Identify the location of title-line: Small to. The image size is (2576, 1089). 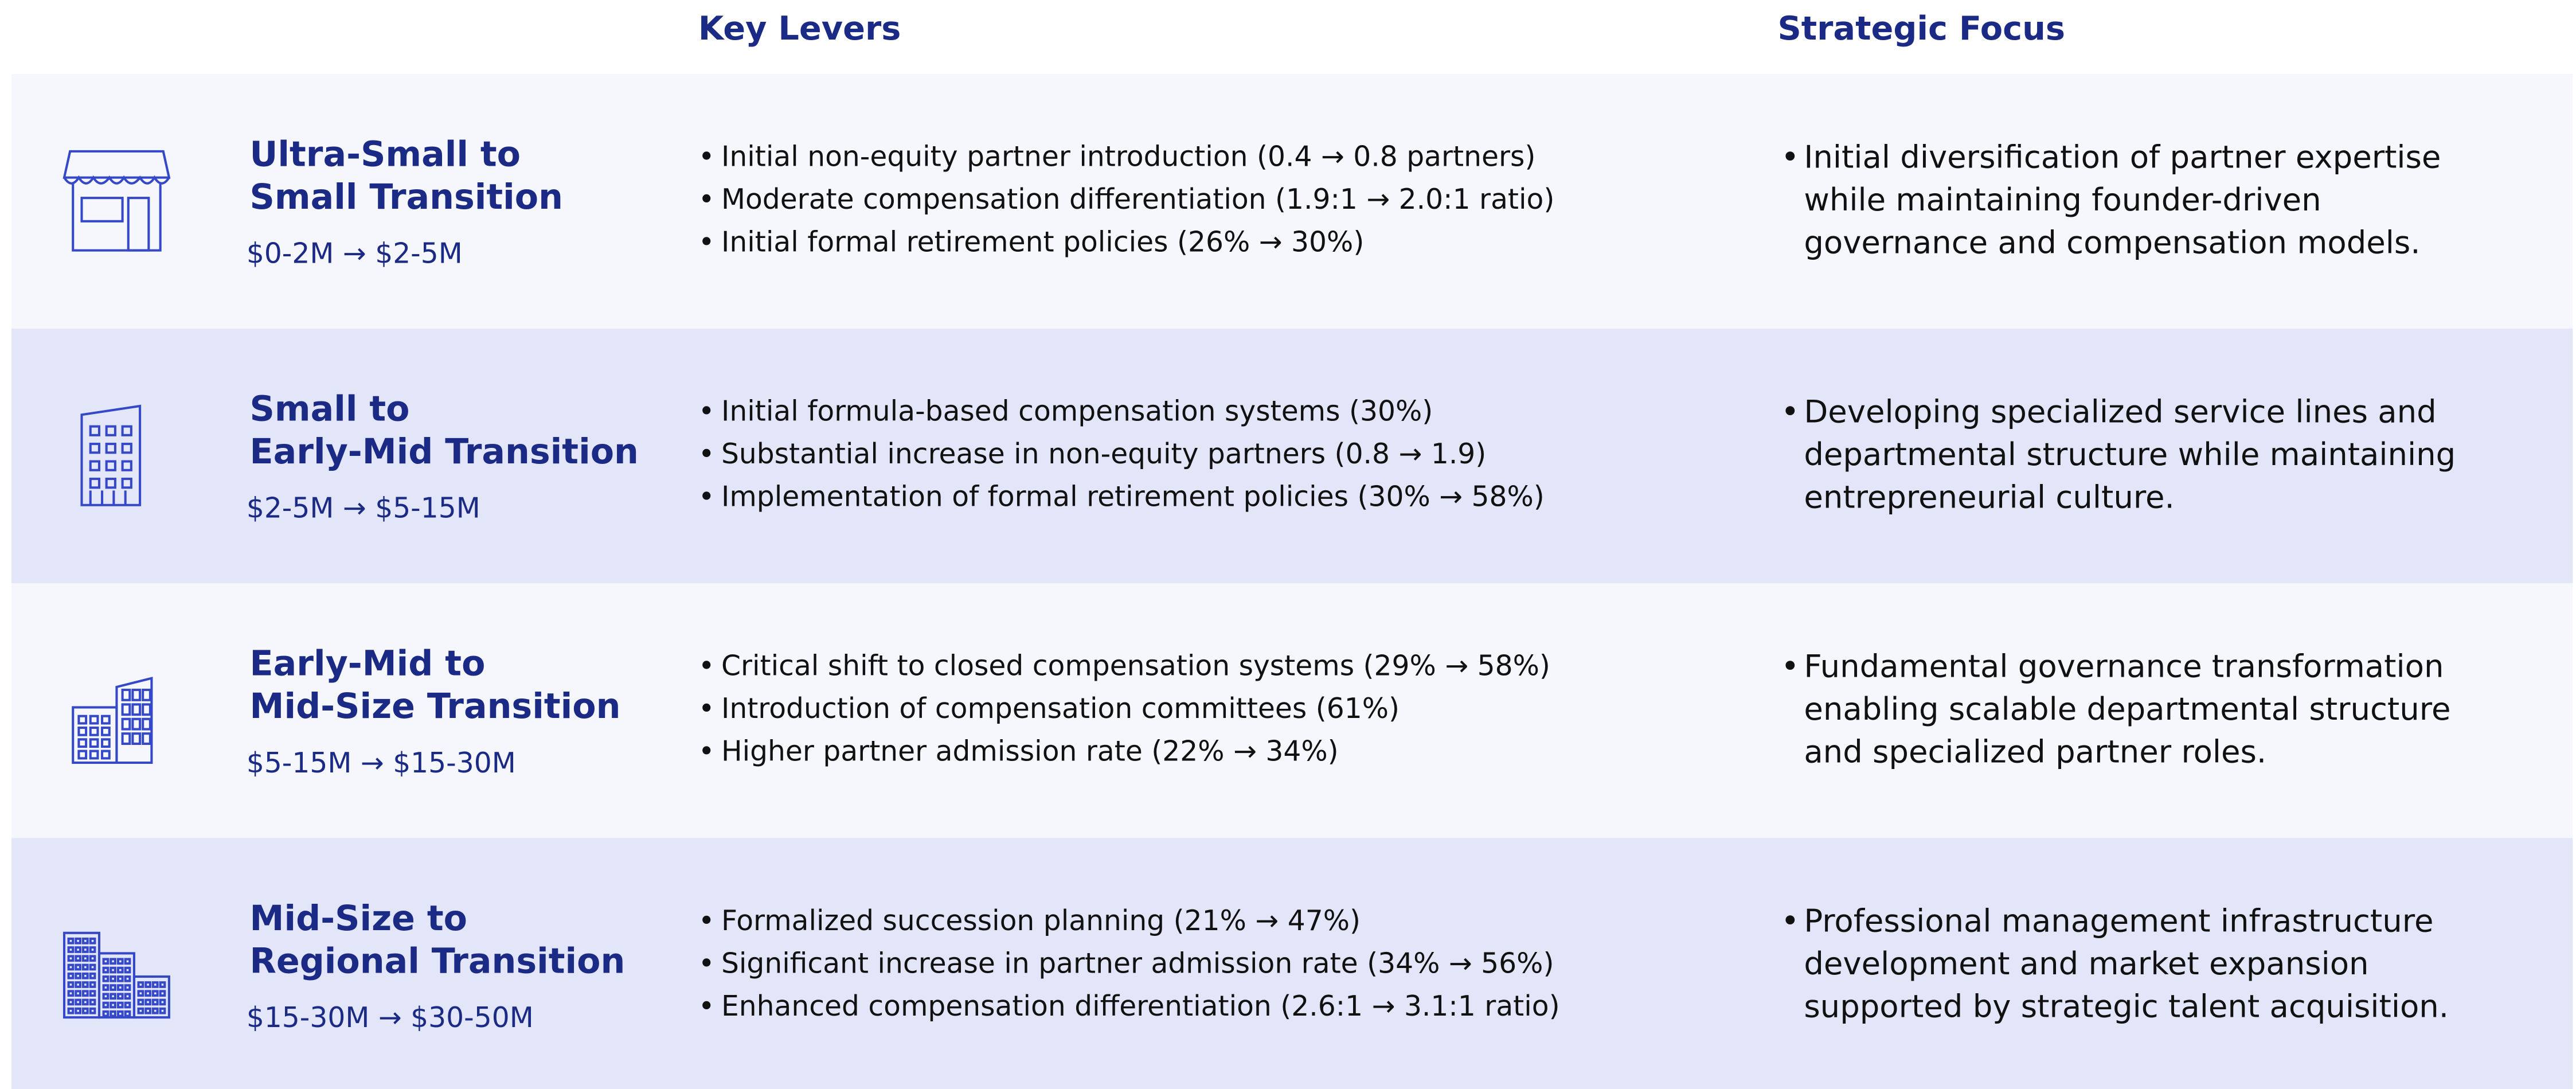
(329, 409).